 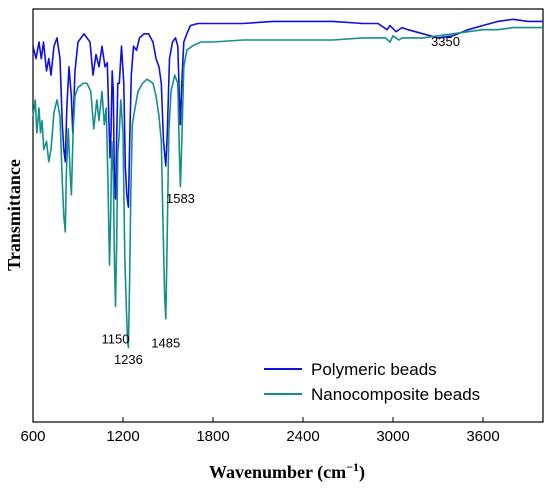 I want to click on x-tick-label: 3000, so click(x=392, y=436).